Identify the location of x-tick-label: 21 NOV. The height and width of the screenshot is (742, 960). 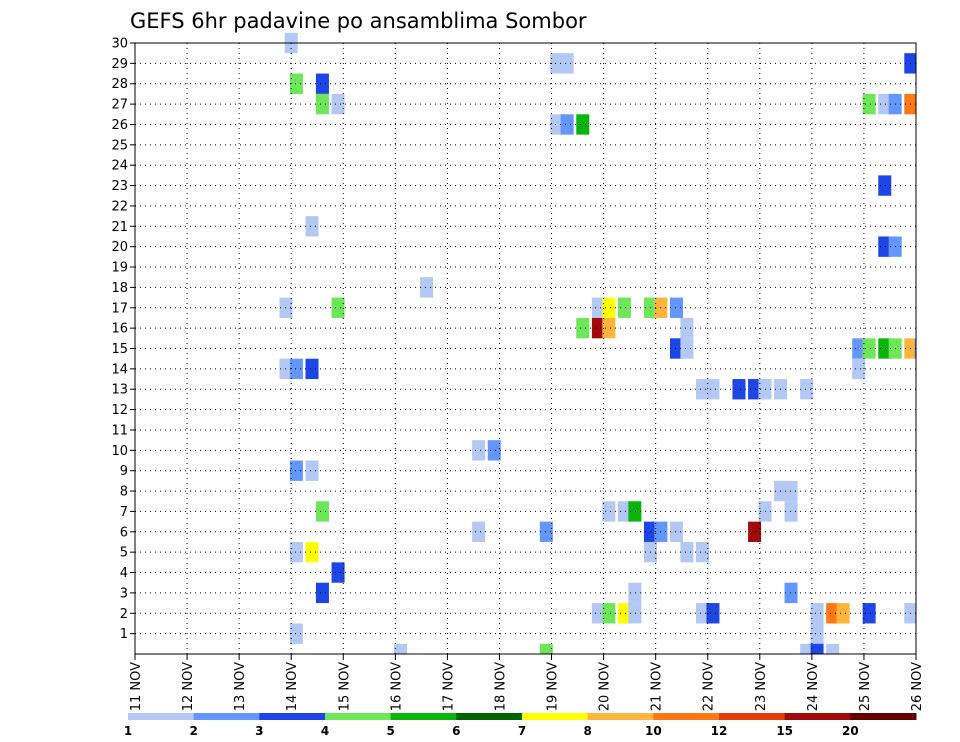
(657, 686).